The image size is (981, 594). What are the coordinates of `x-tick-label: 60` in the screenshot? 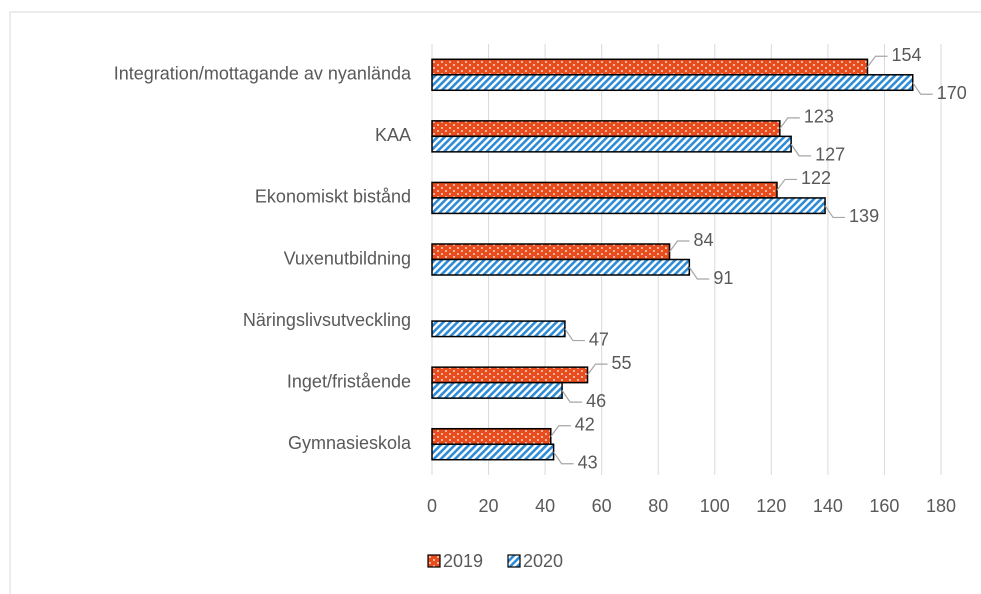 It's located at (602, 506).